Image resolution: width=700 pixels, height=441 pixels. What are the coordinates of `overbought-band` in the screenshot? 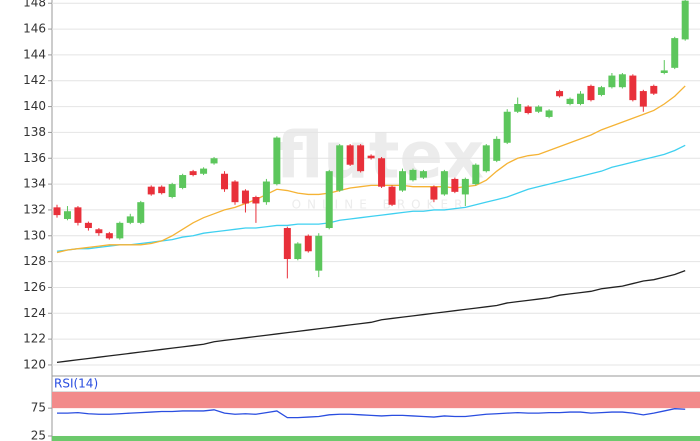 It's located at (376, 400).